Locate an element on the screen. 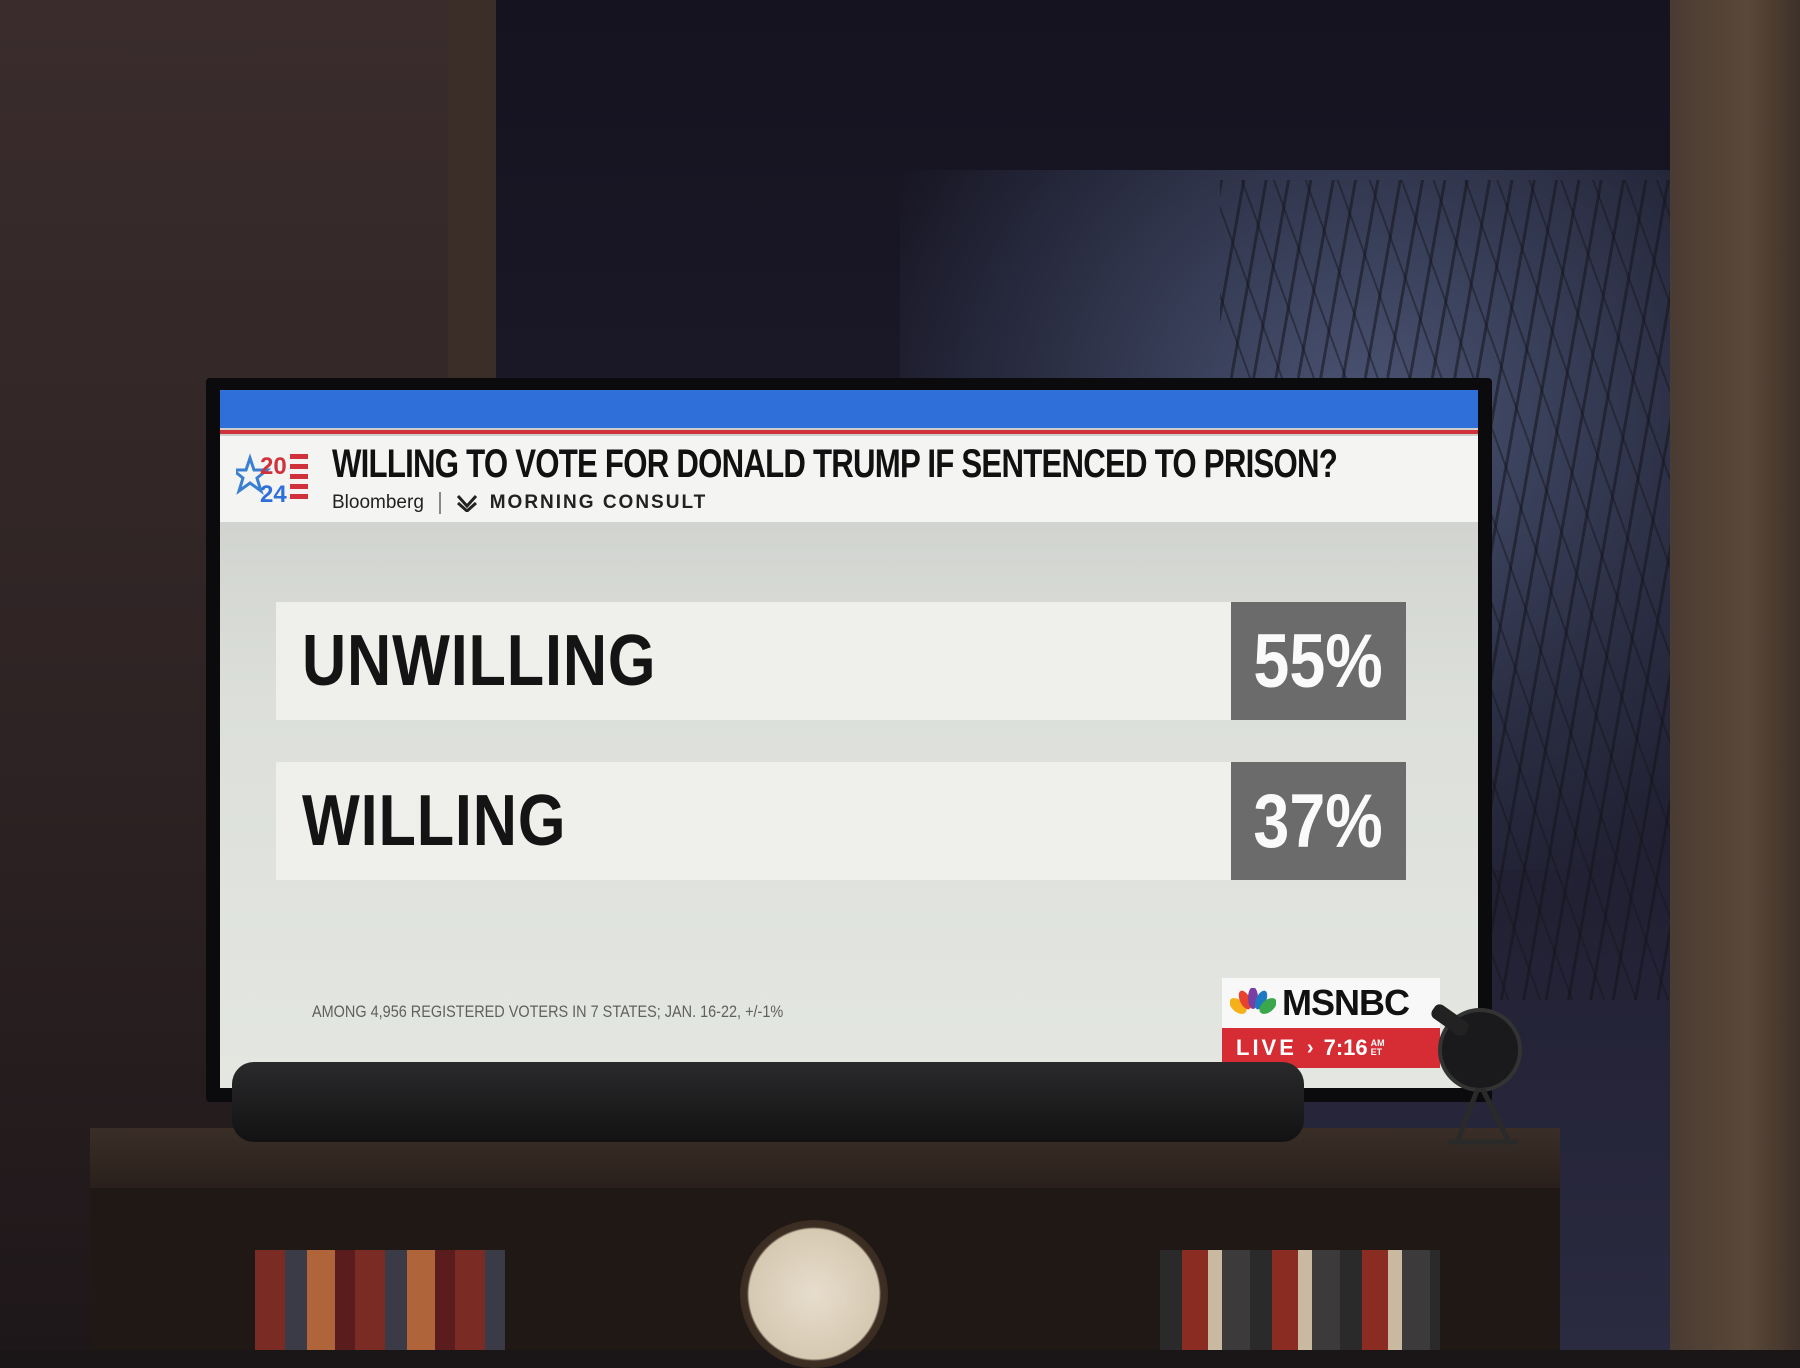  msnbc-wordmark: MSNBC is located at coordinates (1346, 1002).